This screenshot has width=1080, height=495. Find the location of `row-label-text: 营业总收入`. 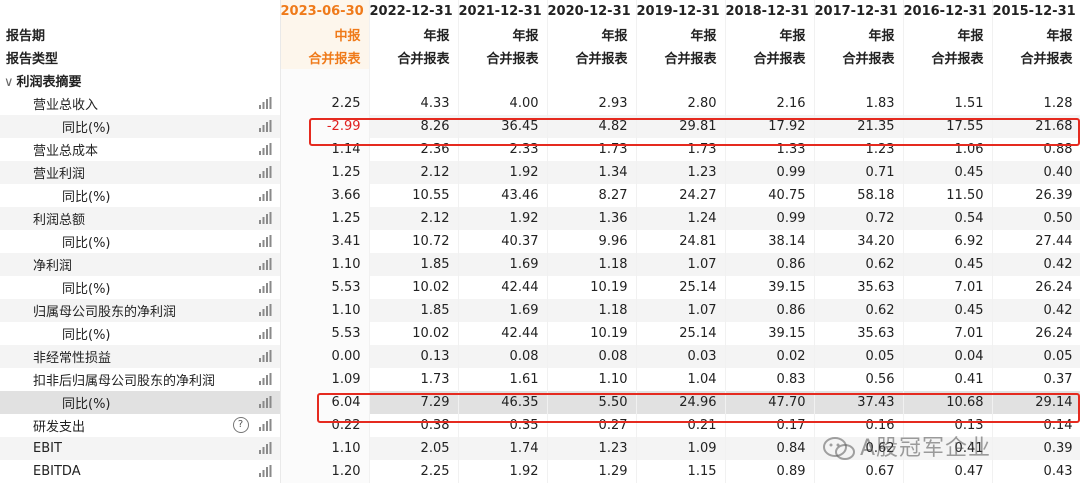

row-label-text: 营业总收入 is located at coordinates (66, 105).